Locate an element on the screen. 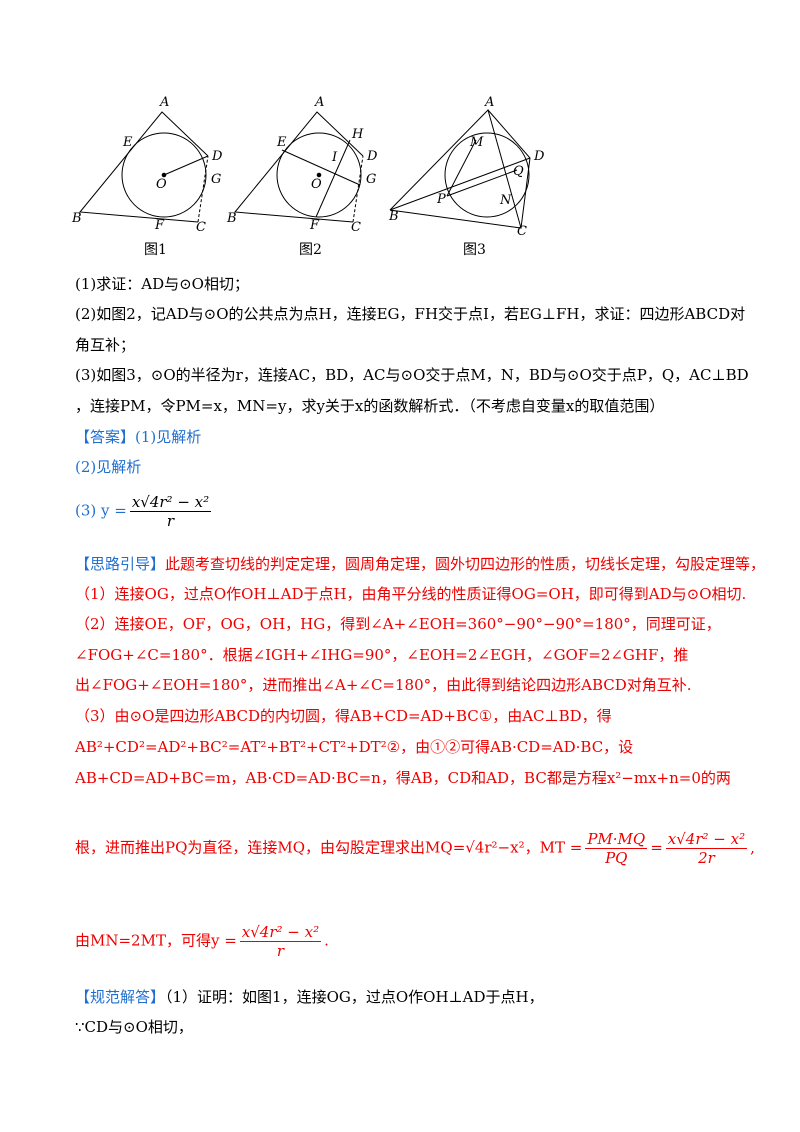  point-label: H is located at coordinates (357, 134).